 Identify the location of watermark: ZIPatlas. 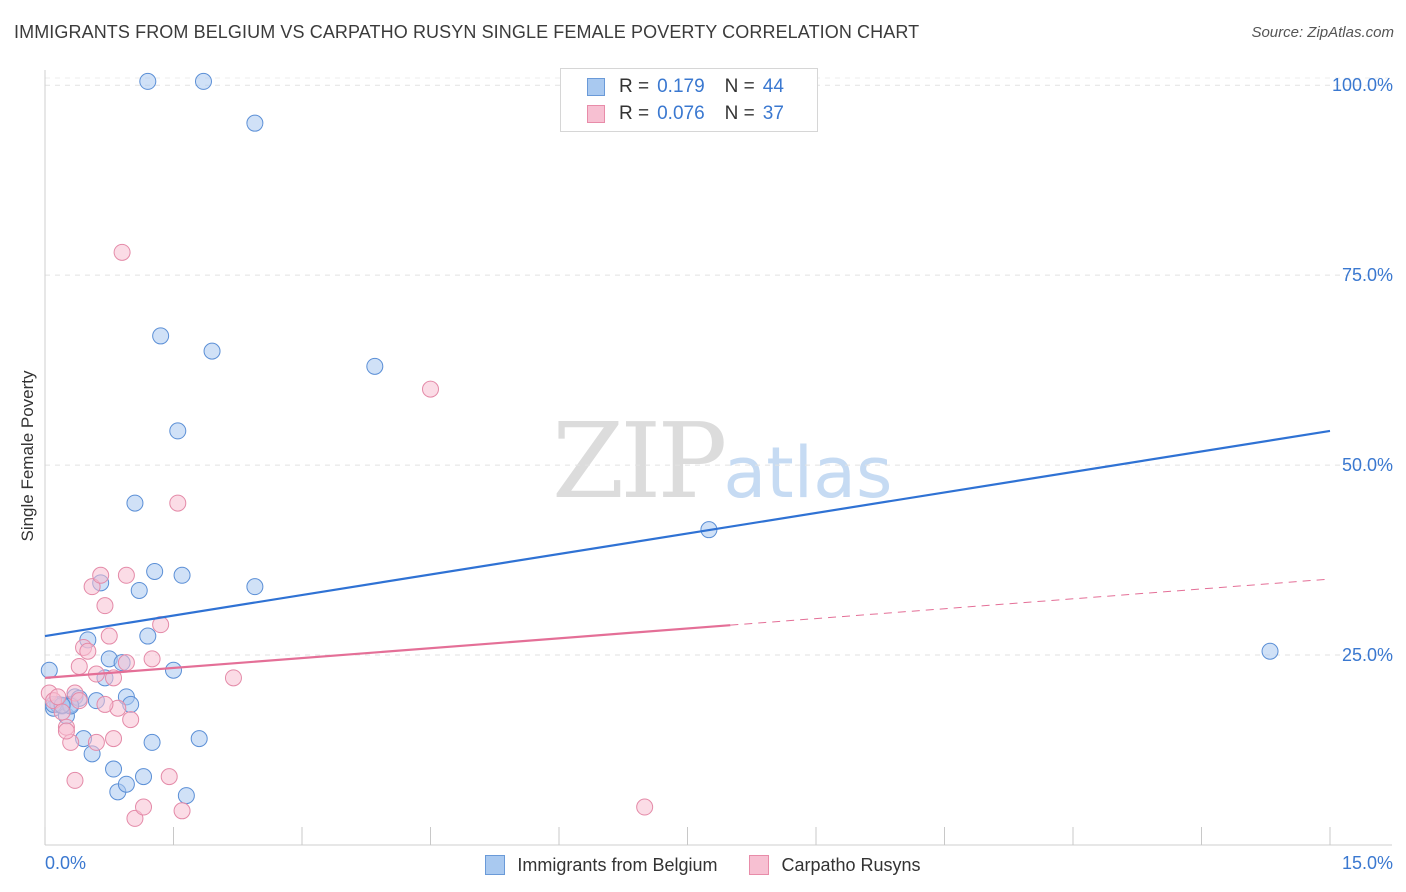
(722, 461).